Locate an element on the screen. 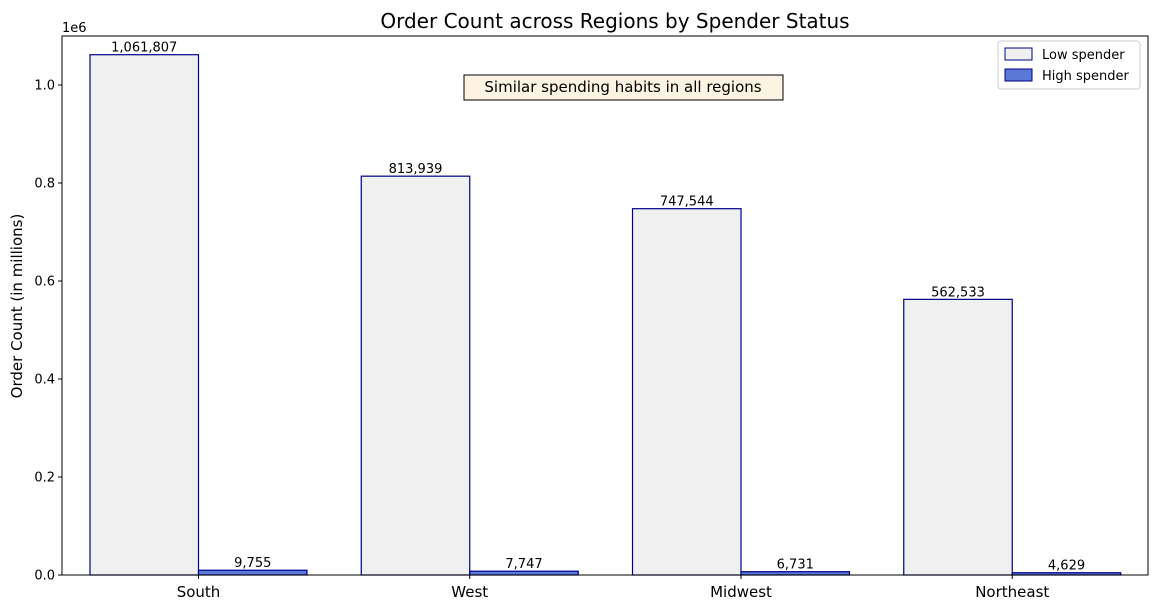 This screenshot has height=610, width=1157. x-tick-label-midwest: Midwest is located at coordinates (741, 592).